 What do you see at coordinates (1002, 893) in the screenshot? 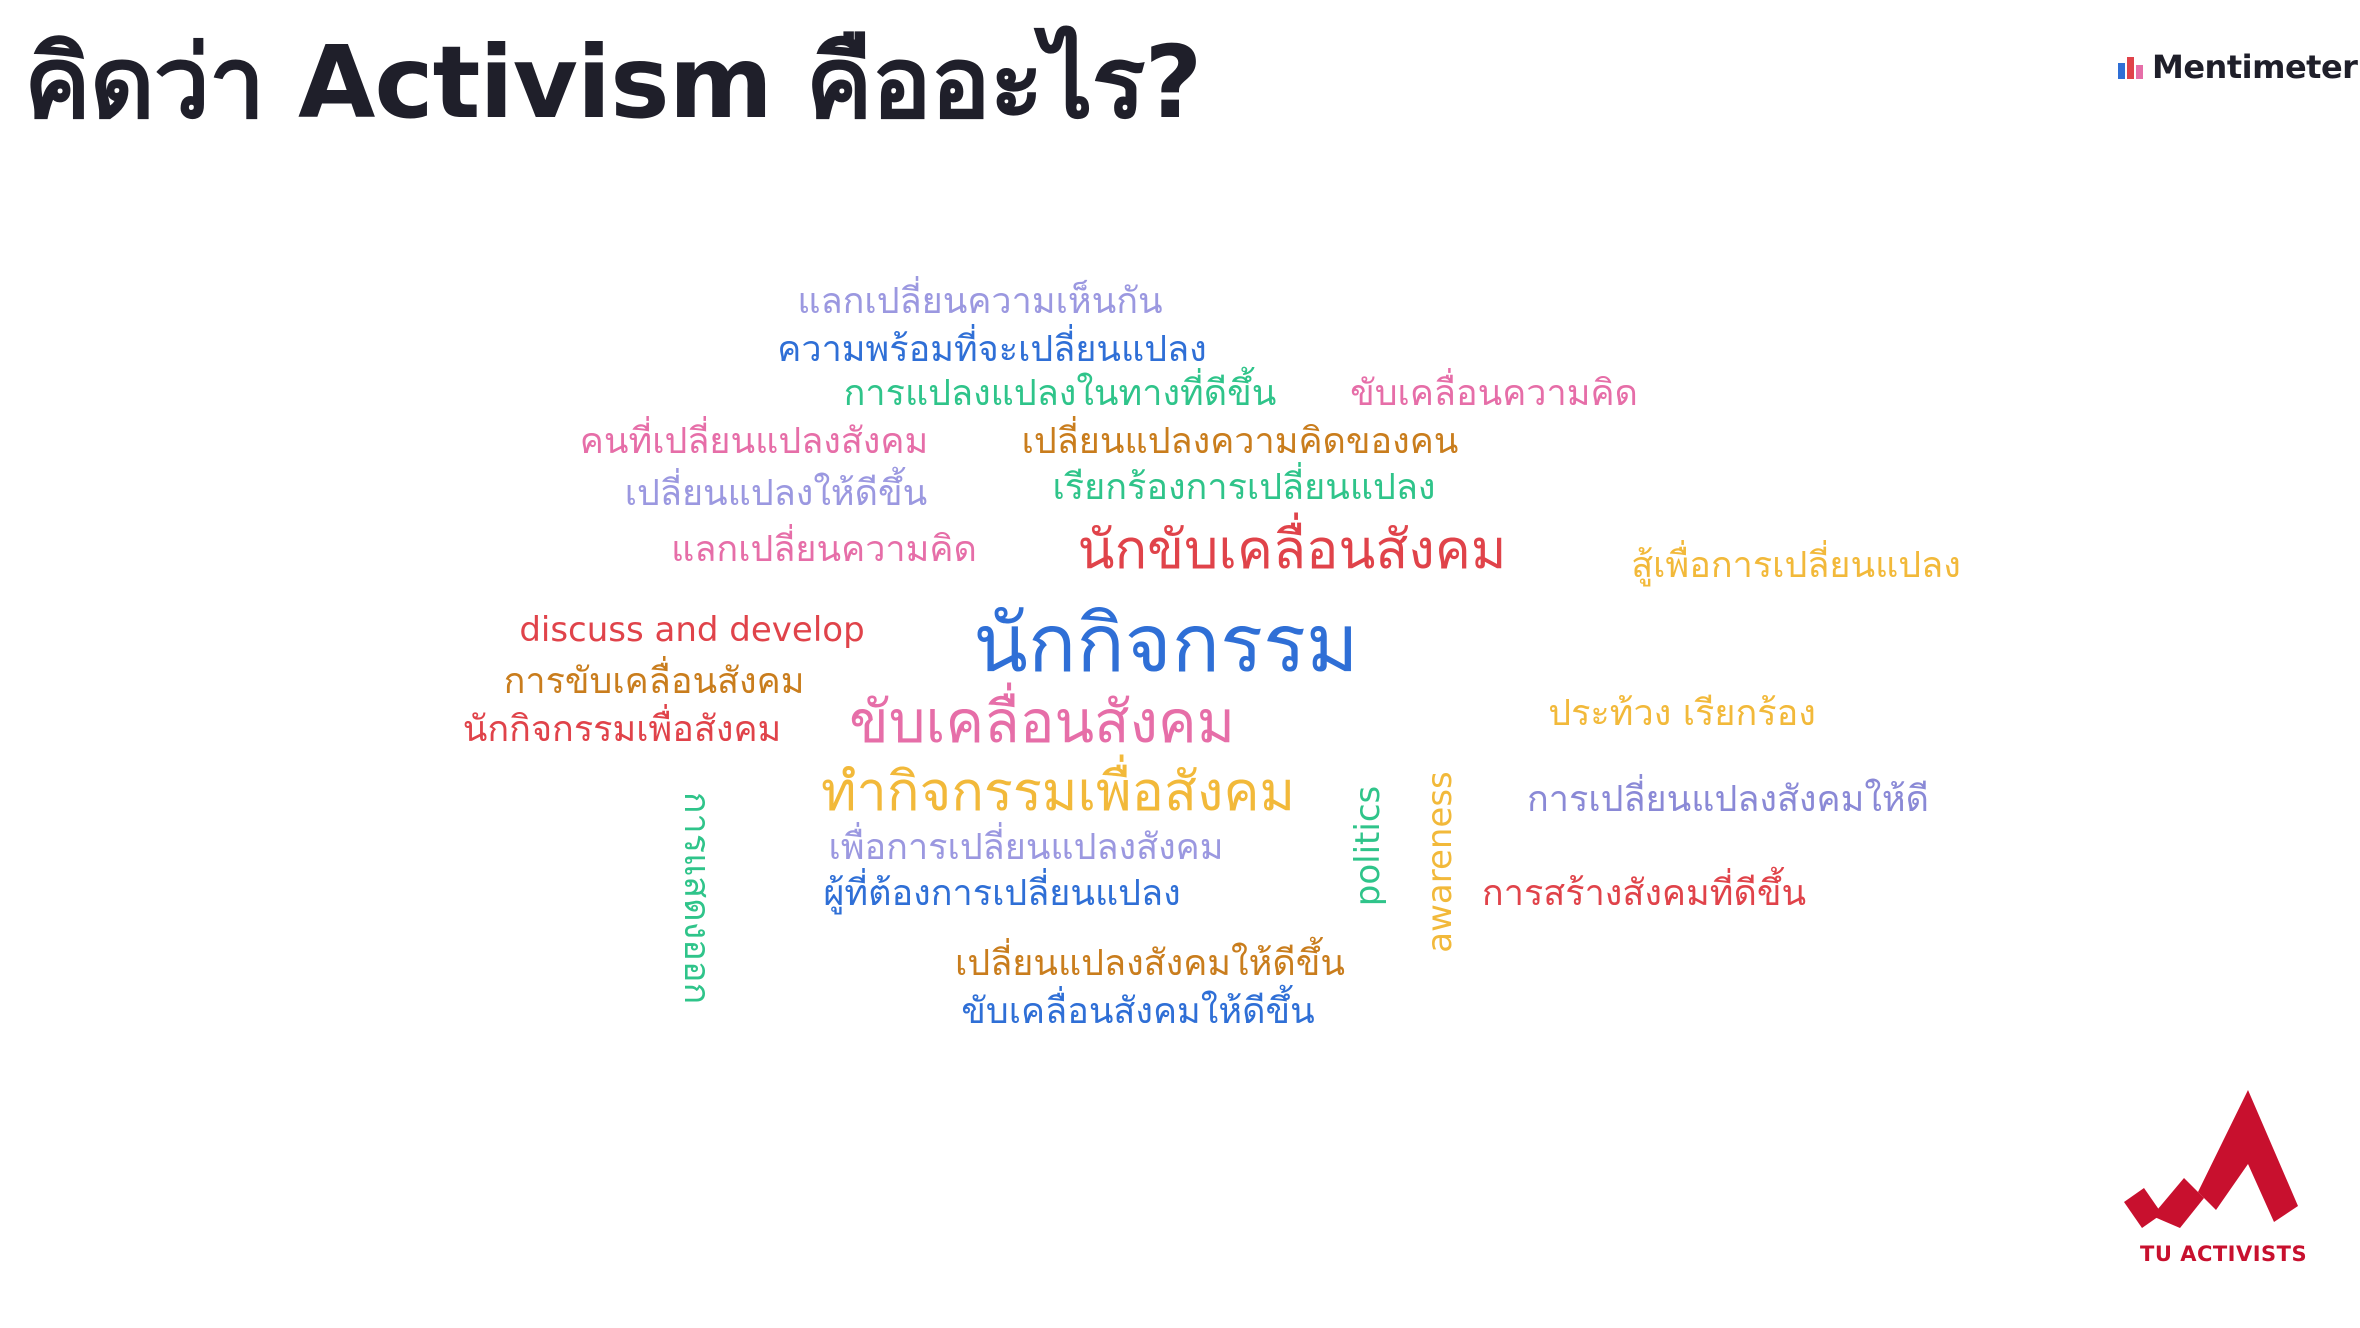
I see `cloud-word: ผู้ที่ต้องการเปลี่ยนแปลง` at bounding box center [1002, 893].